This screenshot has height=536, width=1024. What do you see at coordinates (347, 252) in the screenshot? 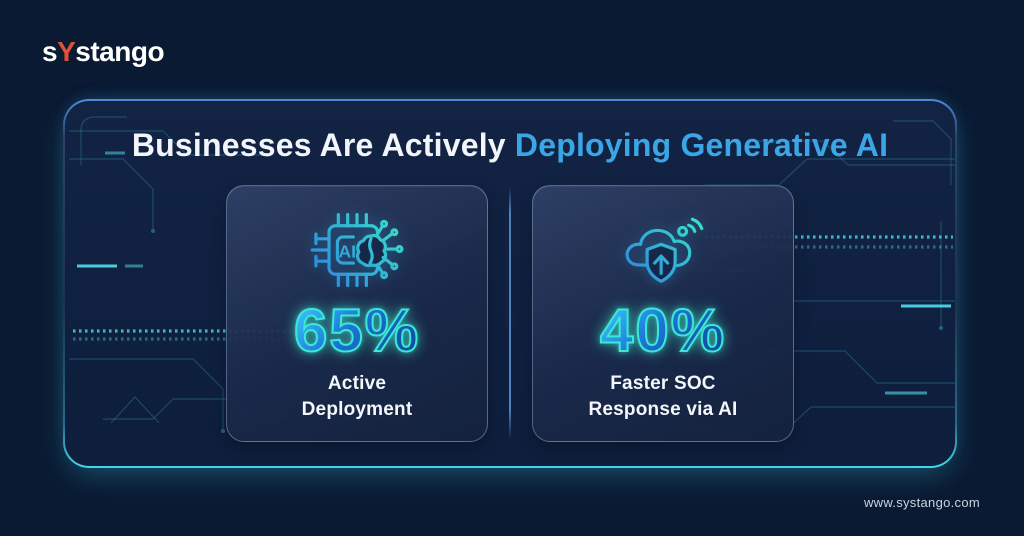
I see `ai-chip-icon-text: AI` at bounding box center [347, 252].